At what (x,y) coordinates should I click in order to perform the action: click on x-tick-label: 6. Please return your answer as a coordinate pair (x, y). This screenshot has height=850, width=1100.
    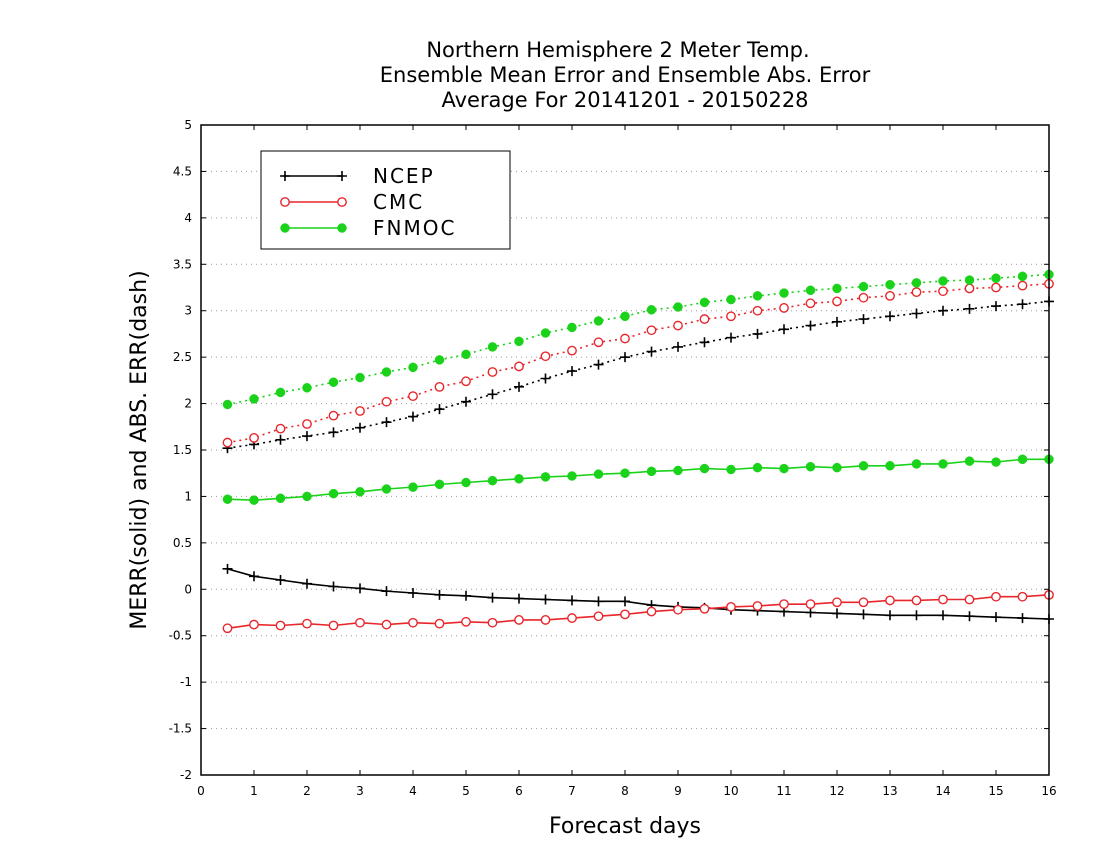
    Looking at the image, I should click on (519, 791).